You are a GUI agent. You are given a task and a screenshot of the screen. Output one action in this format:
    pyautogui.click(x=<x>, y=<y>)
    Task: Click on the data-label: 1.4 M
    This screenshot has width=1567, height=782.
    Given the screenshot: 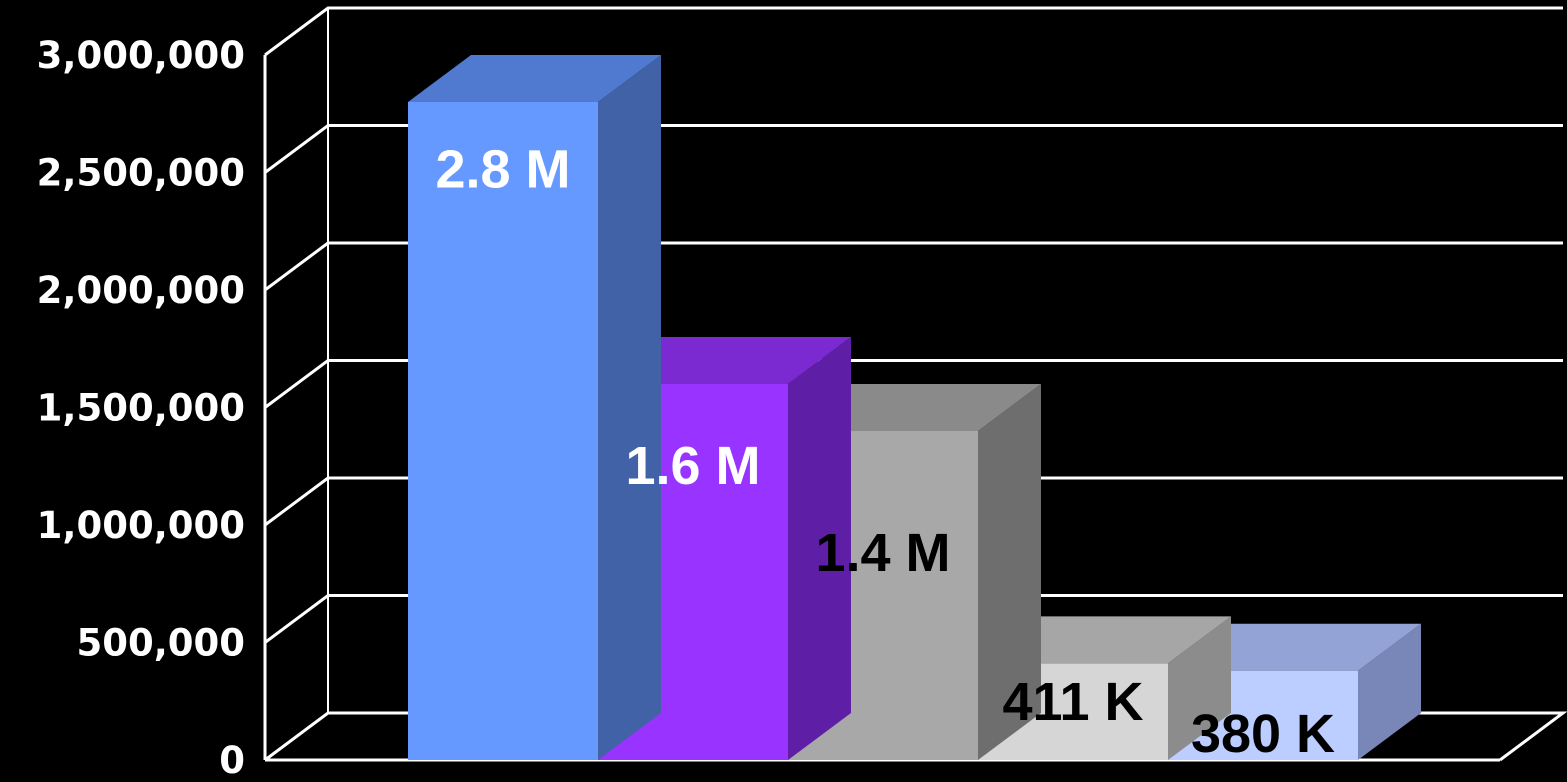 What is the action you would take?
    pyautogui.click(x=882, y=553)
    